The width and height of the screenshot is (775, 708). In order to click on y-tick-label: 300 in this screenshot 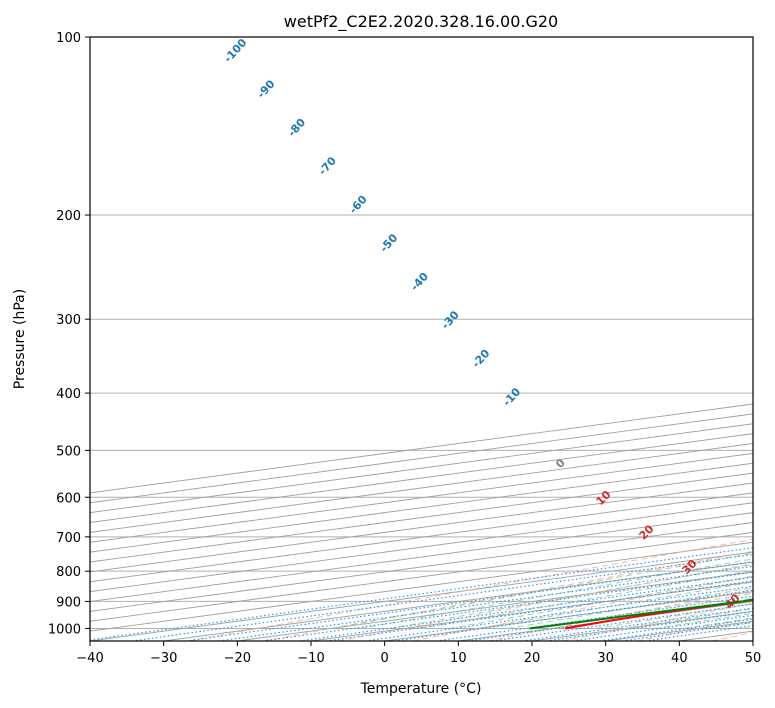, I will do `click(68, 320)`.